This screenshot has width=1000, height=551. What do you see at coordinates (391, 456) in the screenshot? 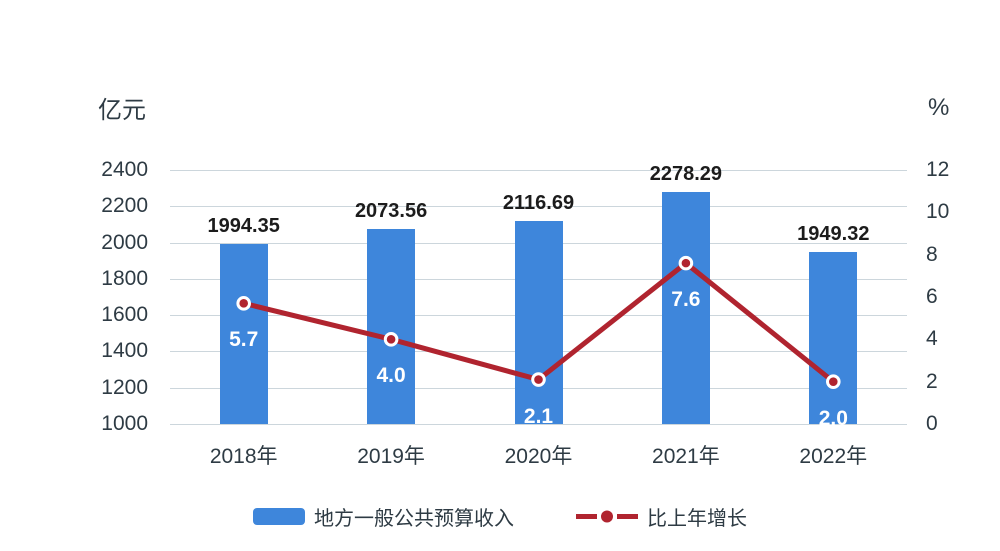
I see `x-axis-label: 2019年` at bounding box center [391, 456].